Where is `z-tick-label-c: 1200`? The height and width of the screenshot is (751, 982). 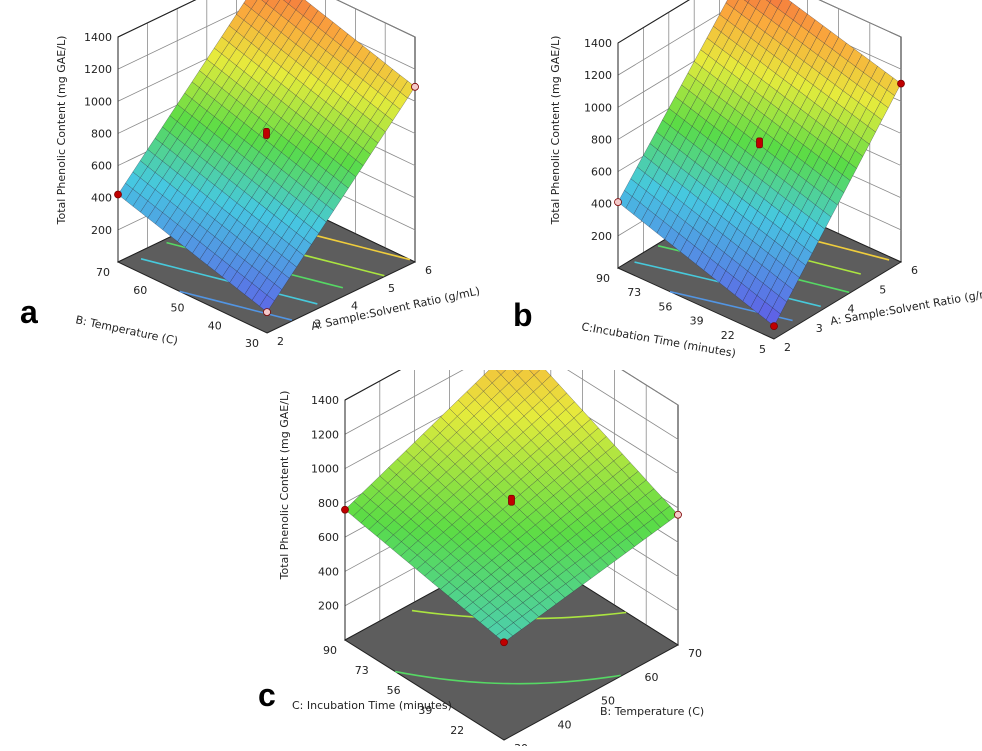
z-tick-label-c: 1200 is located at coordinates (325, 434).